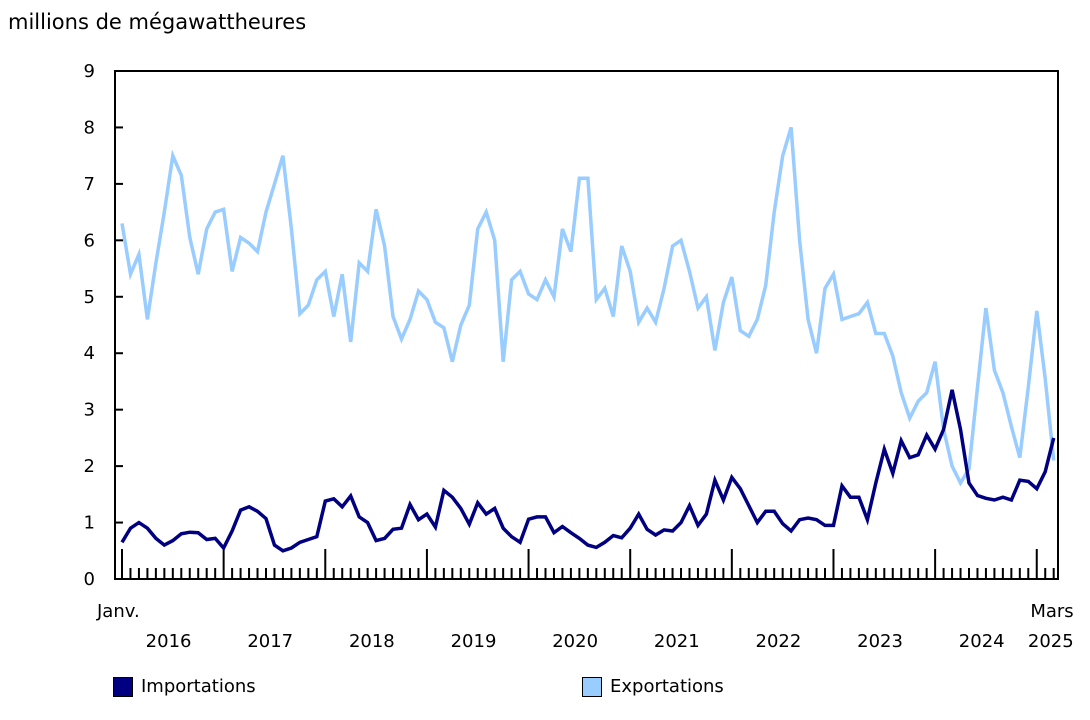  I want to click on y-tick-label: 2, so click(89, 466).